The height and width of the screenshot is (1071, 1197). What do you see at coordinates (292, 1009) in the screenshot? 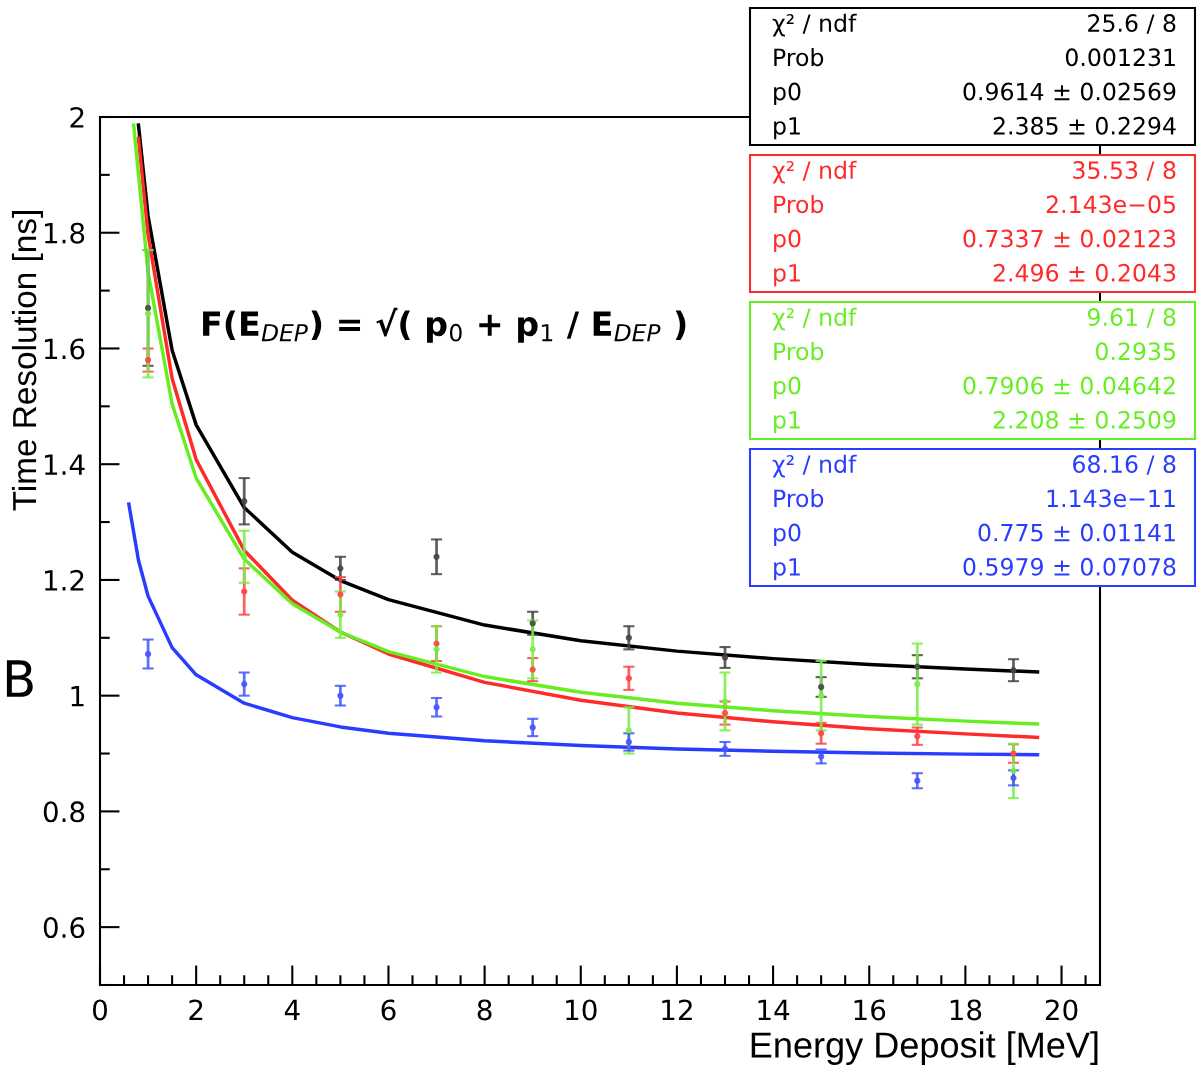
I see `x-tick-label: 4` at bounding box center [292, 1009].